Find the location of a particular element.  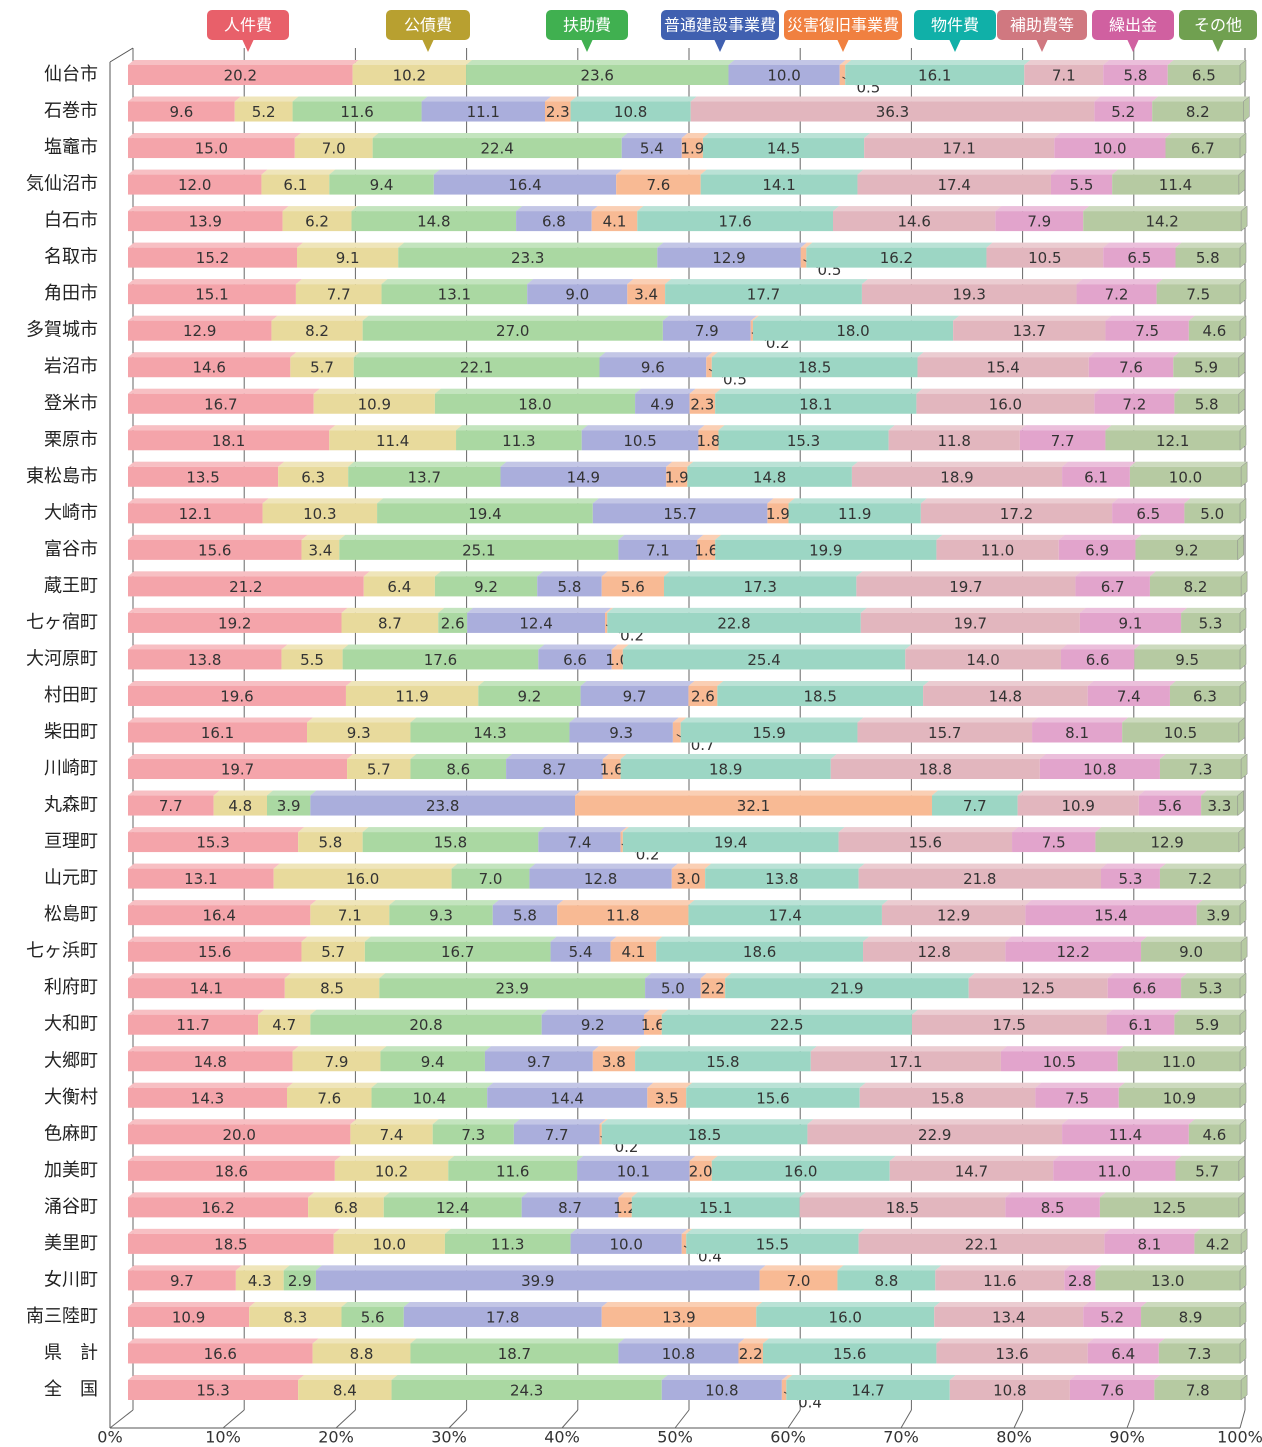

value-label: 12.9 is located at coordinates (1166, 843).